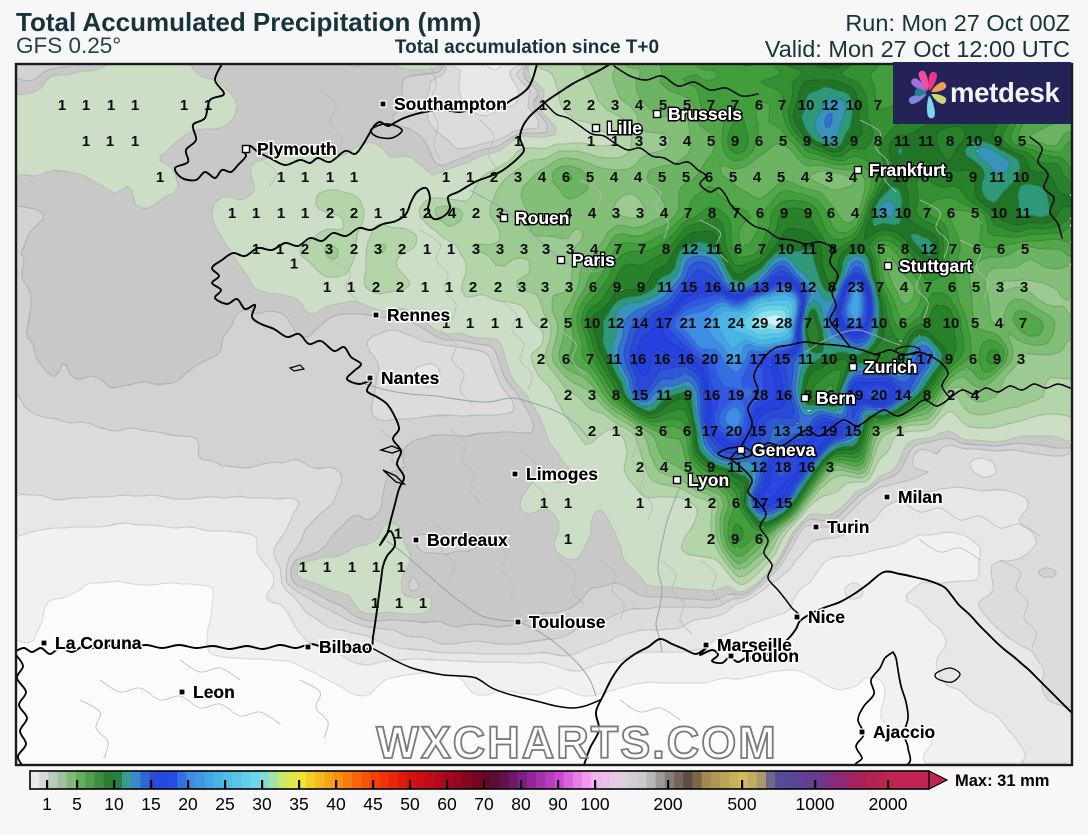  Describe the element at coordinates (831, 323) in the screenshot. I see `svg-text: 14` at that location.